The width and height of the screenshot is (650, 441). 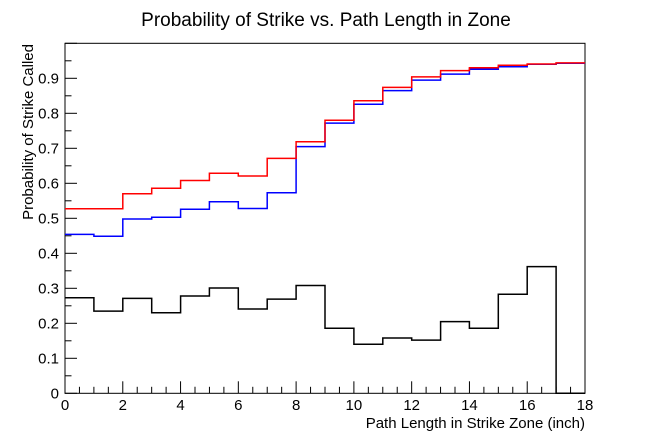 What do you see at coordinates (48, 323) in the screenshot?
I see `y-axis-tick-label: 0.2` at bounding box center [48, 323].